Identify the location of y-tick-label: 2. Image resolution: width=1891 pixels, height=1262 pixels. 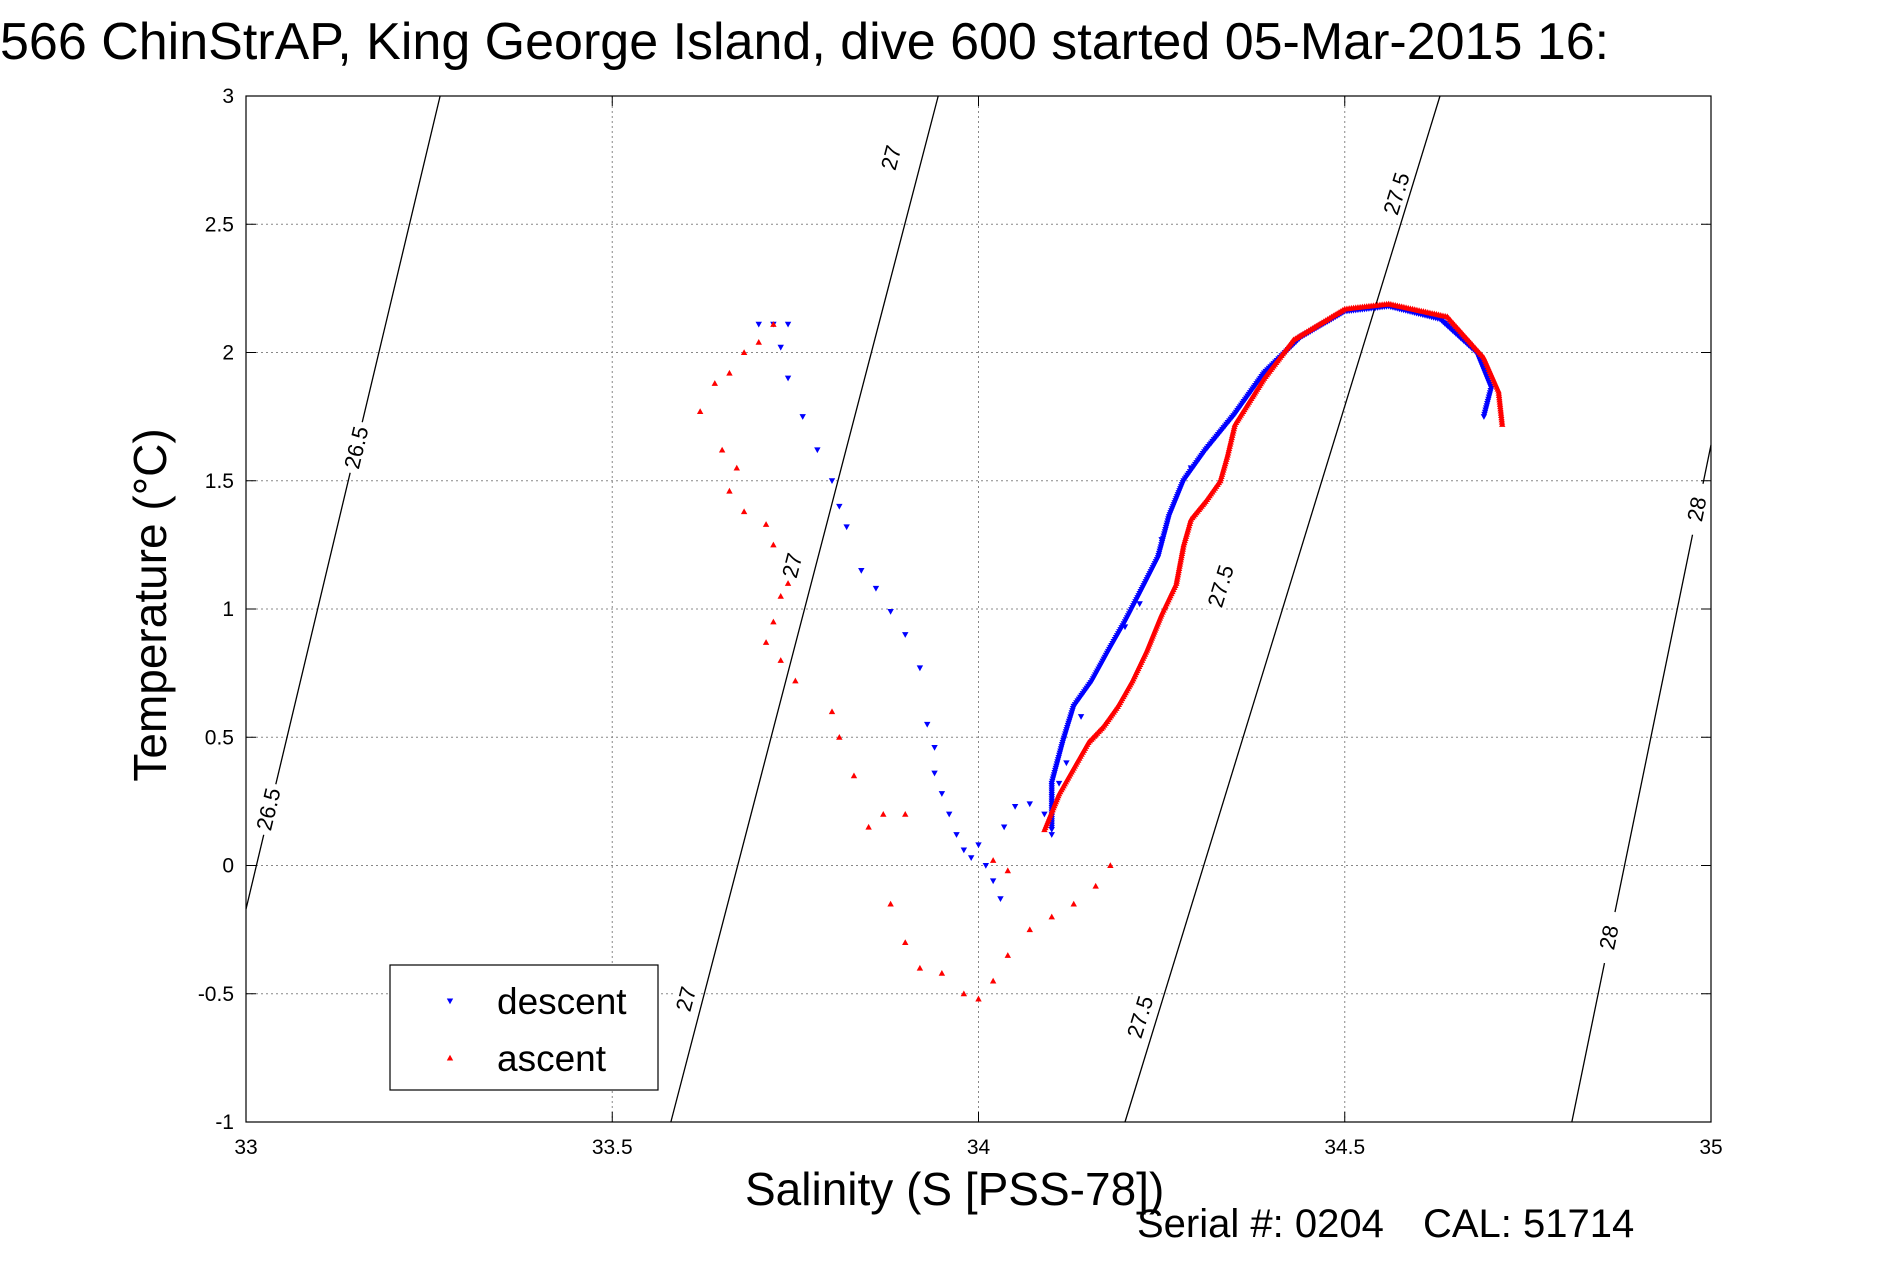
(228, 353).